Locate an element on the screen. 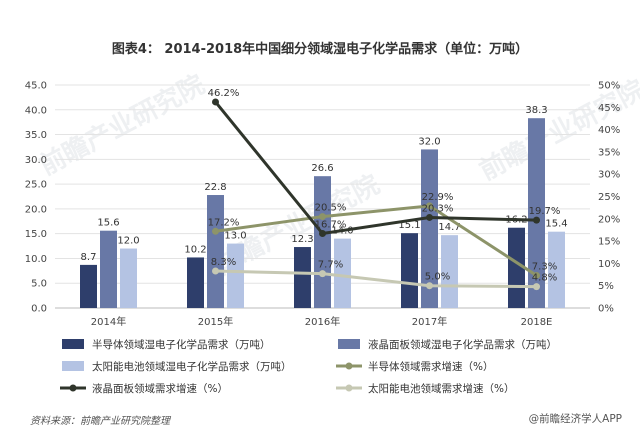  x-axis-tick-label: 2014年 is located at coordinates (108, 321).